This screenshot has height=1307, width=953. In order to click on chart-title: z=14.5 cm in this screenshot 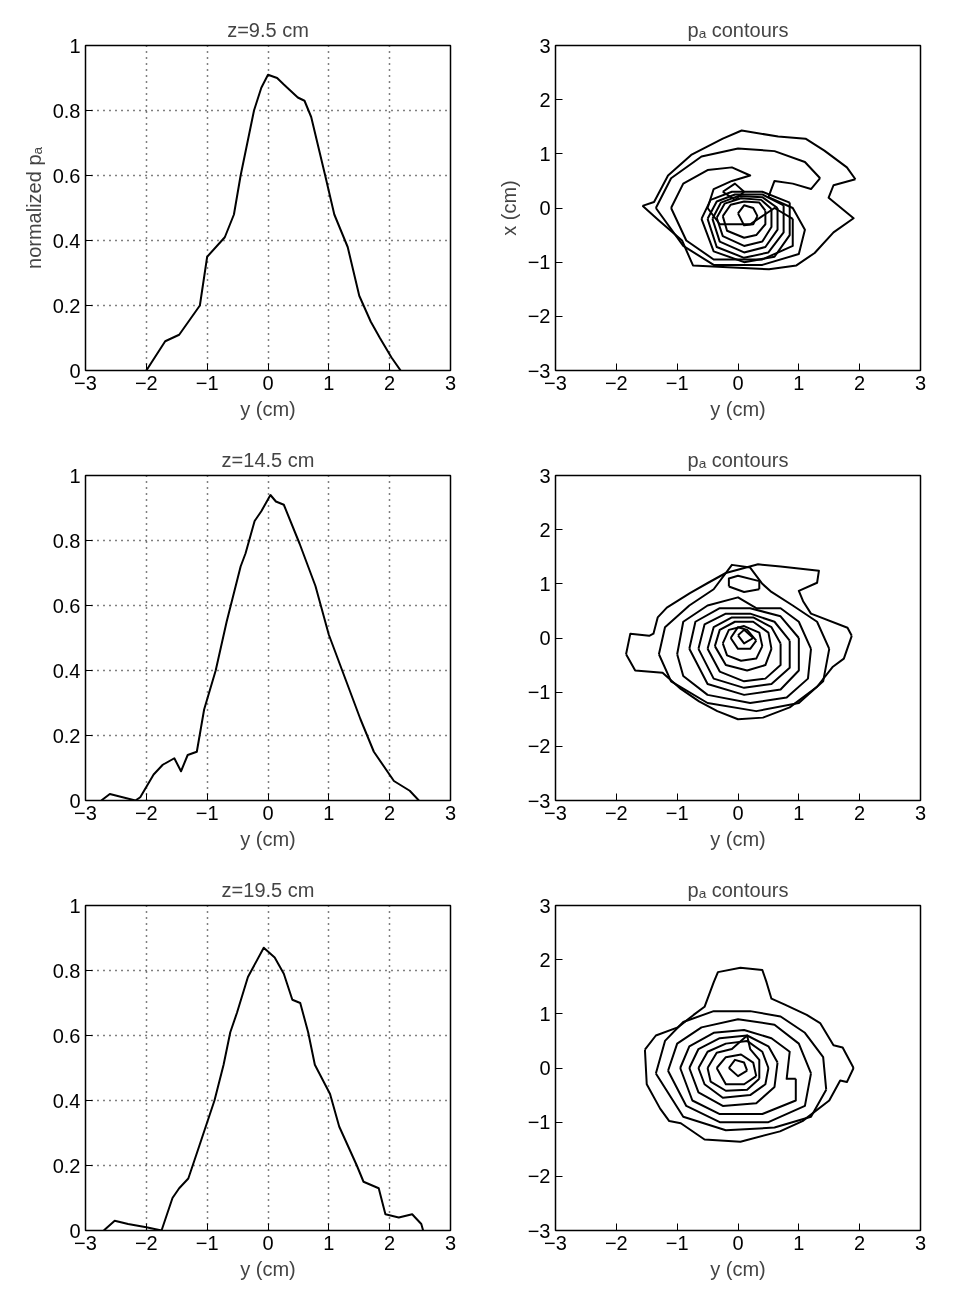, I will do `click(268, 459)`.